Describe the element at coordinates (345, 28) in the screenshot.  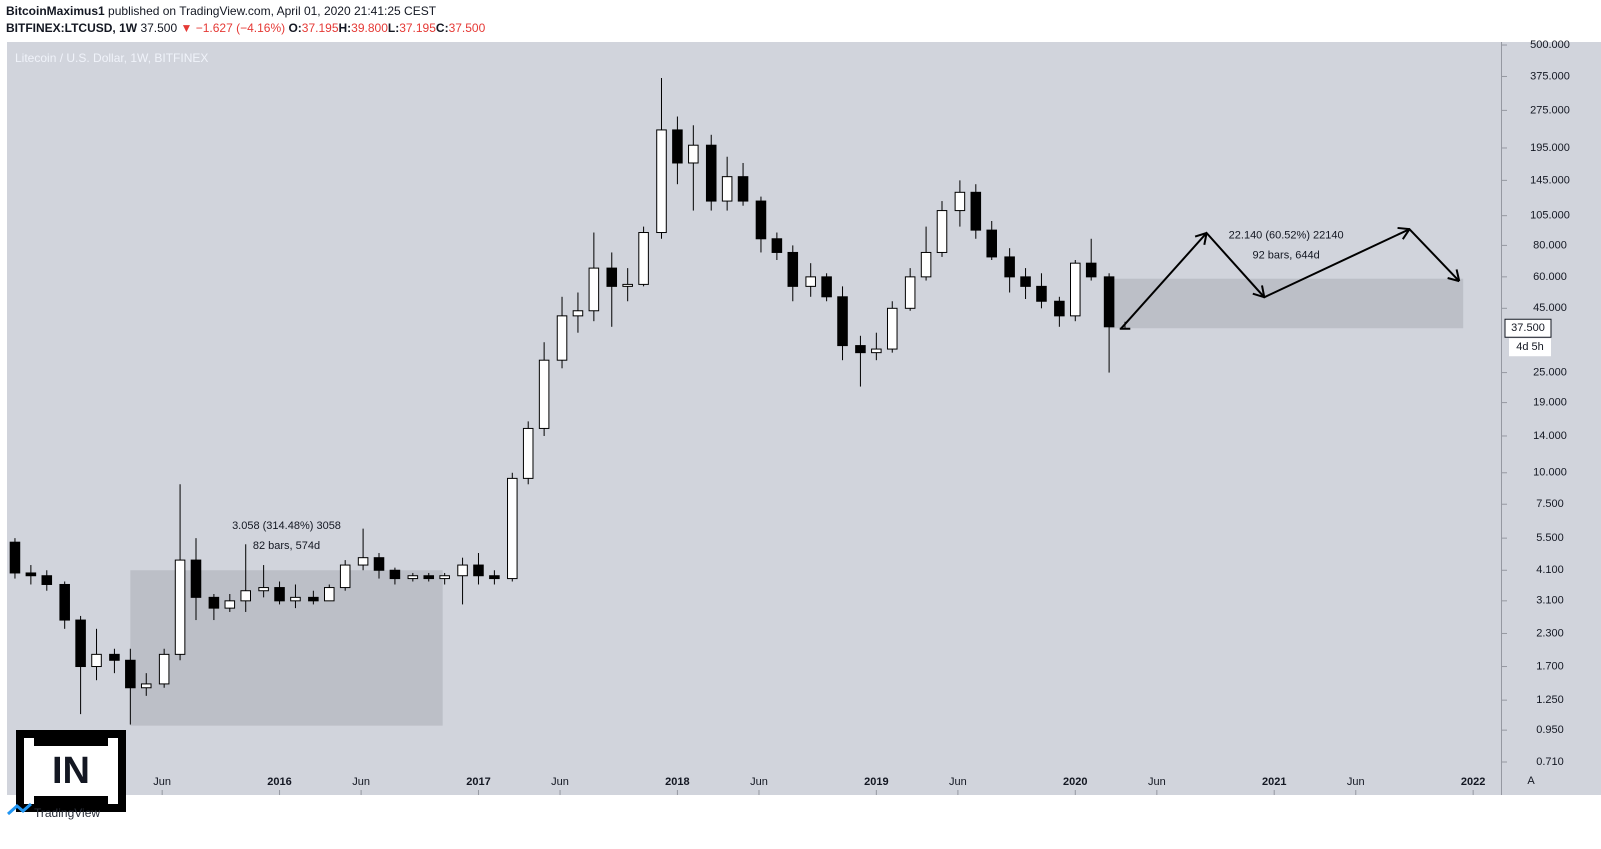
I see `ohlc-key: H:` at that location.